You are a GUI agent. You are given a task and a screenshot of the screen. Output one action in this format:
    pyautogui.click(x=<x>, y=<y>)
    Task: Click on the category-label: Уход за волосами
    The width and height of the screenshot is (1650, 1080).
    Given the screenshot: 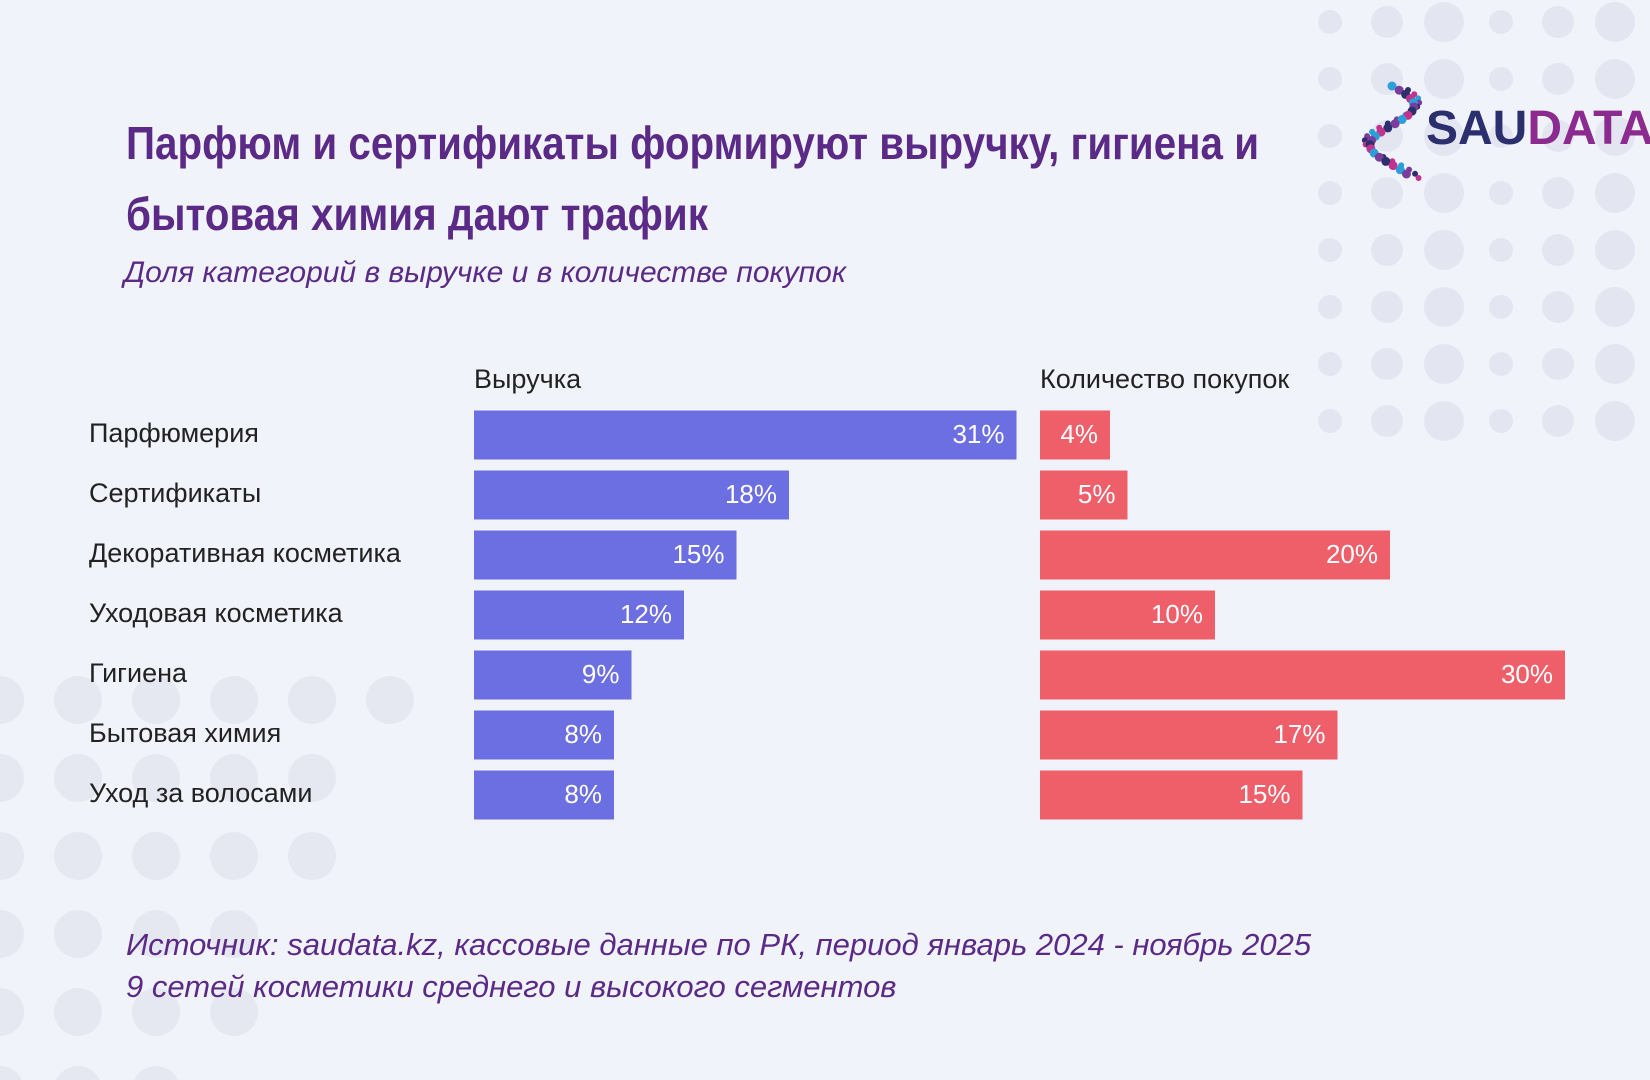 What is the action you would take?
    pyautogui.click(x=200, y=793)
    